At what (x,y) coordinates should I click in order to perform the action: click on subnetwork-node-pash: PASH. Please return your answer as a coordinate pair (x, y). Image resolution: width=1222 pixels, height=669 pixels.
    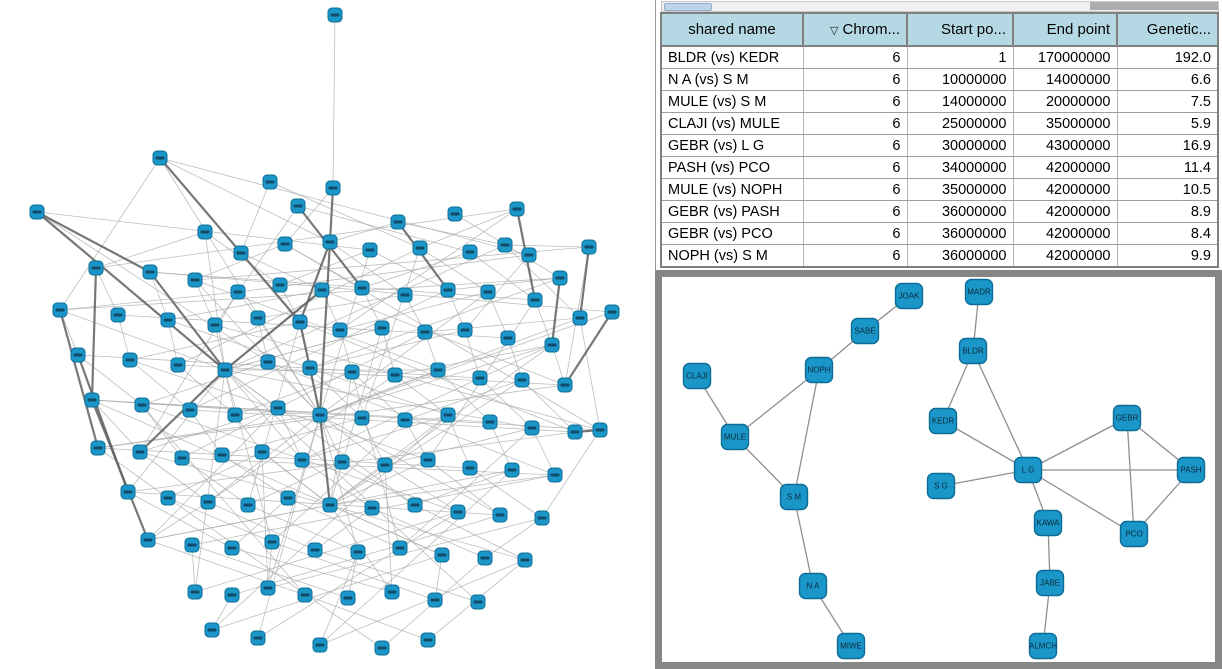
    Looking at the image, I should click on (1191, 470).